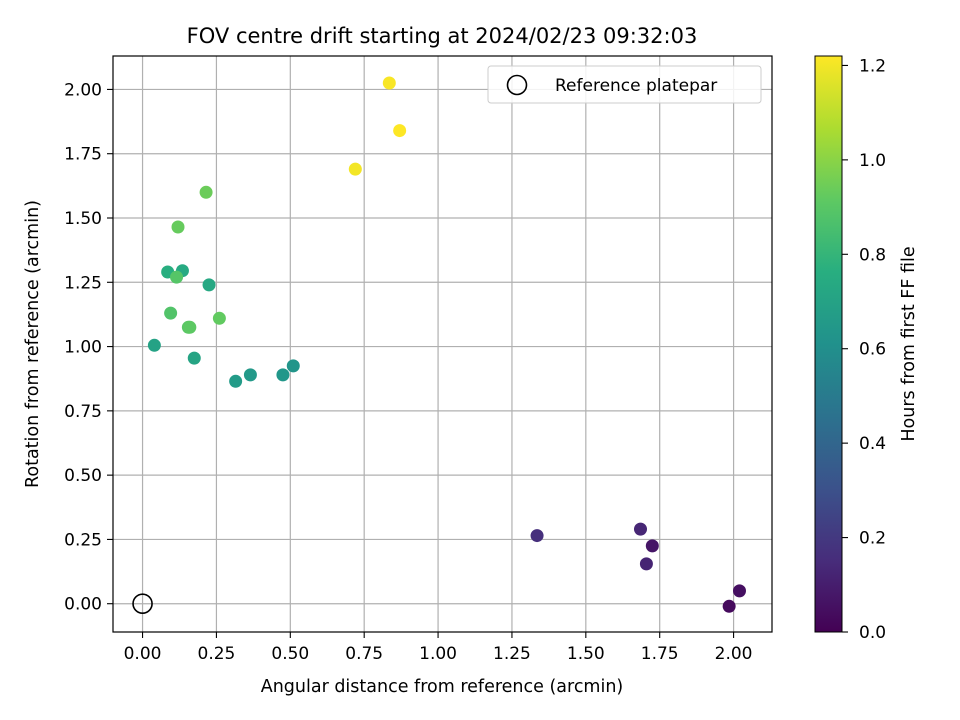  Describe the element at coordinates (872, 66) in the screenshot. I see `colorbar-tick-label: 1.2` at that location.